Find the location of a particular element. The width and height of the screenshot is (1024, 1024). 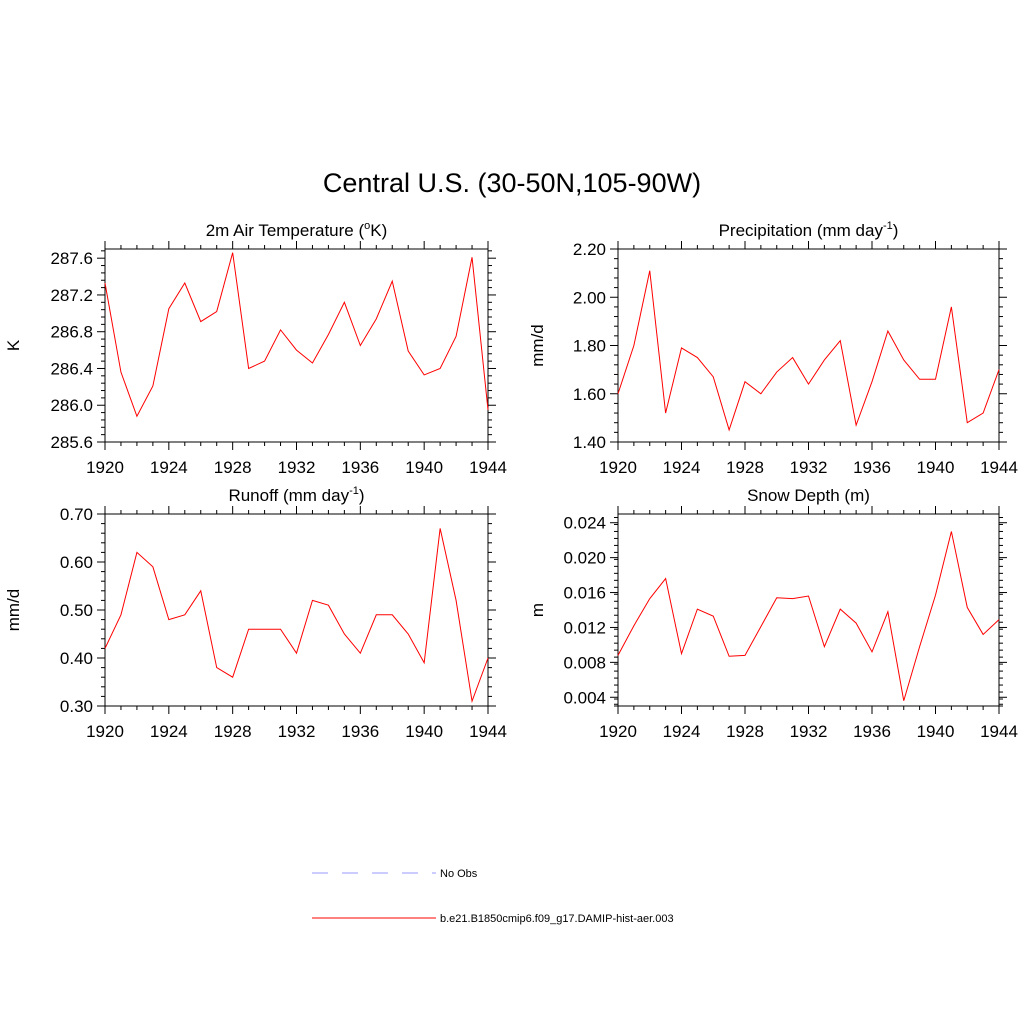

y-tick-label: 287.6 is located at coordinates (71, 258).